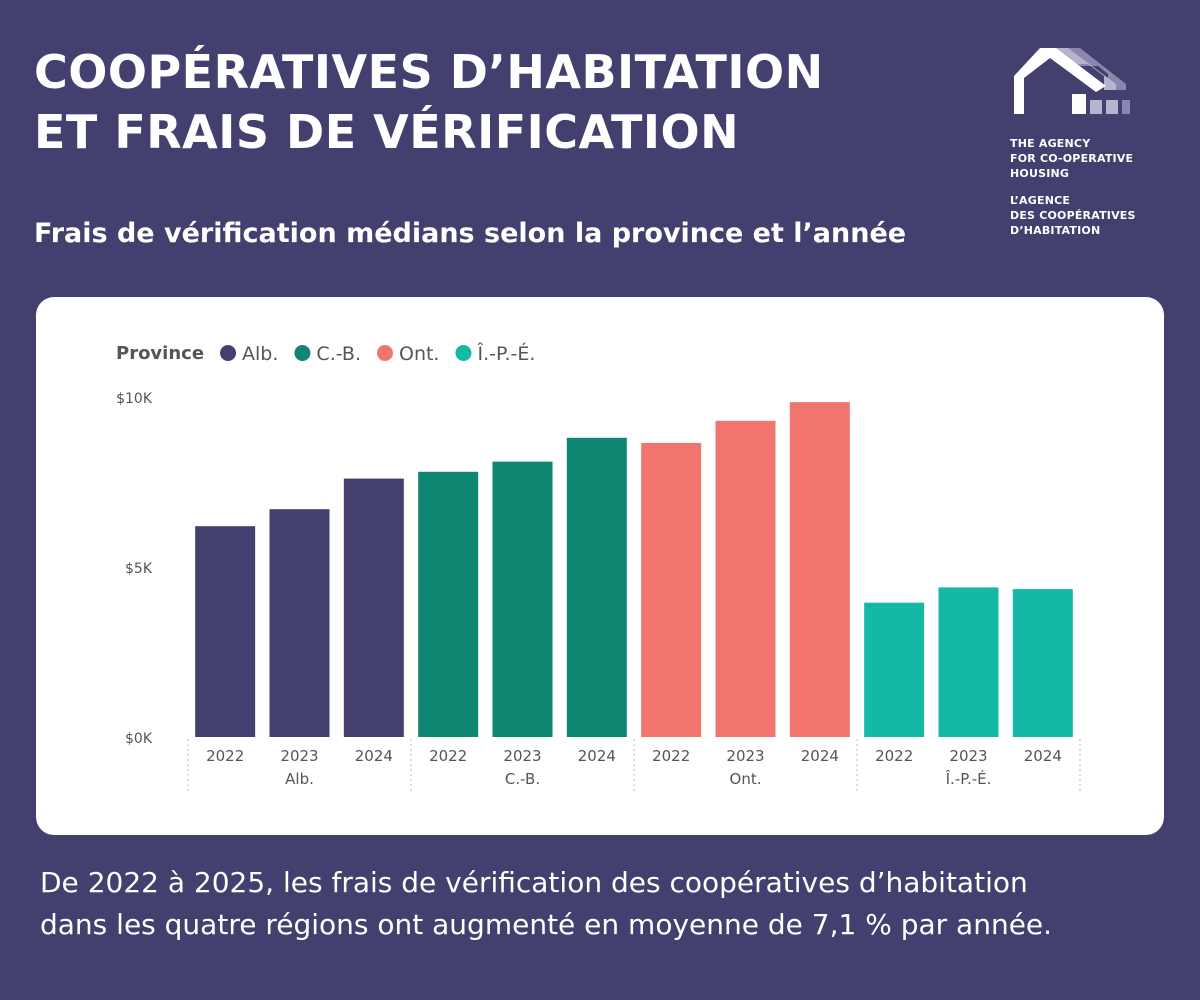  I want to click on legend-title: Province, so click(160, 353).